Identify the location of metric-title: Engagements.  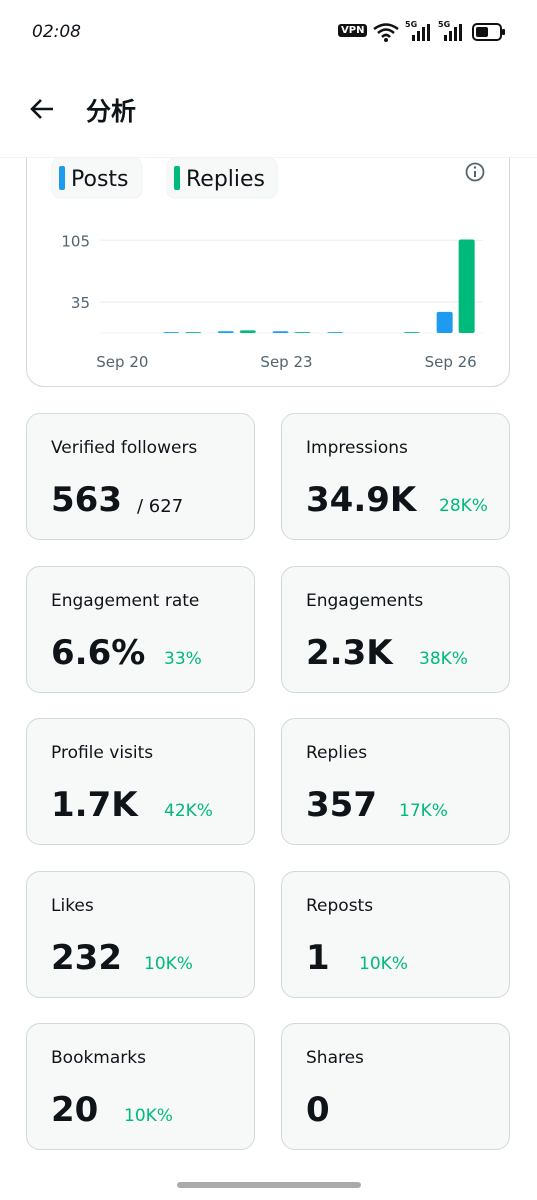
(365, 600).